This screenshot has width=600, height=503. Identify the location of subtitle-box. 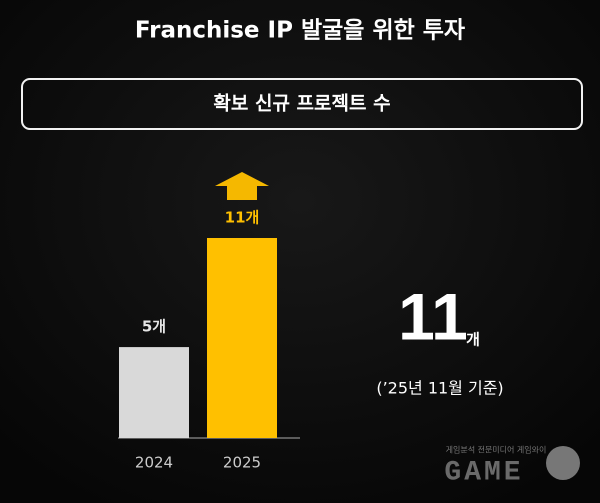
(302, 104).